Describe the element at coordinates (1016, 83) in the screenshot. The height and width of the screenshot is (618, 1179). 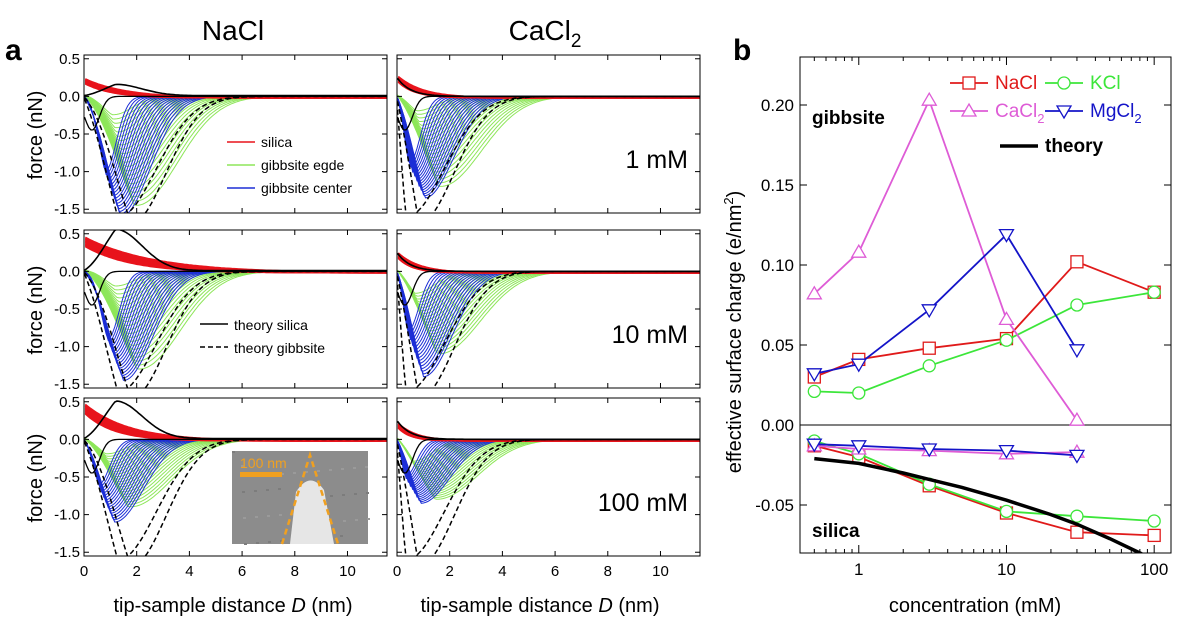
I see `legend-label: NaCl` at that location.